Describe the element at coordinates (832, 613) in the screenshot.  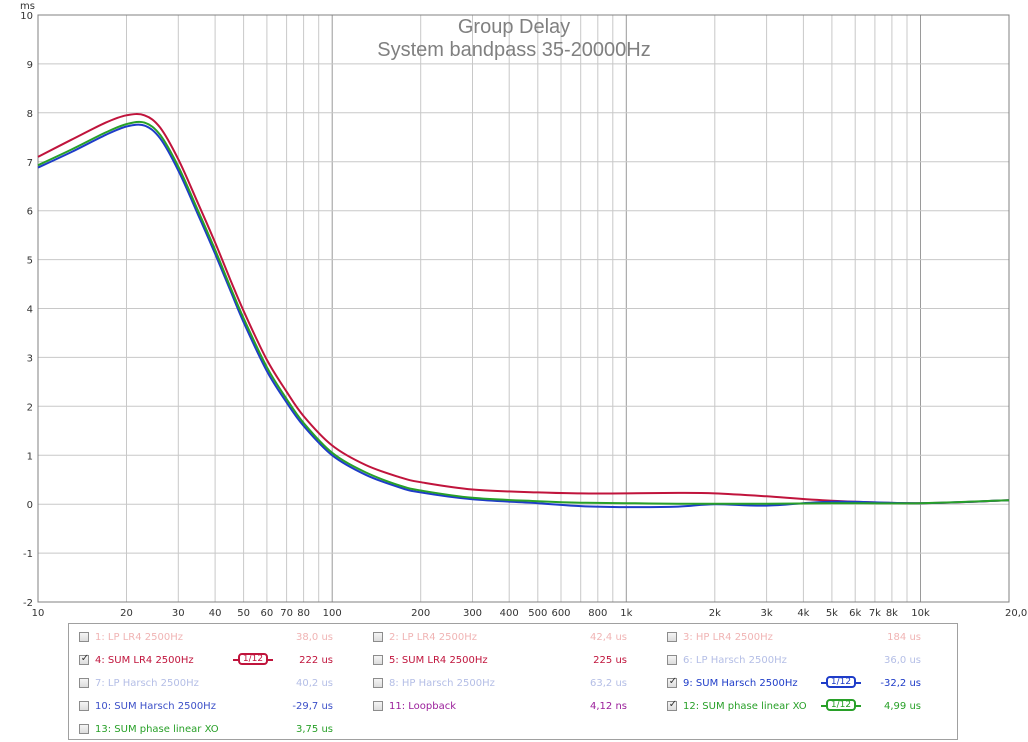
I see `x-tick-label: 5k` at that location.